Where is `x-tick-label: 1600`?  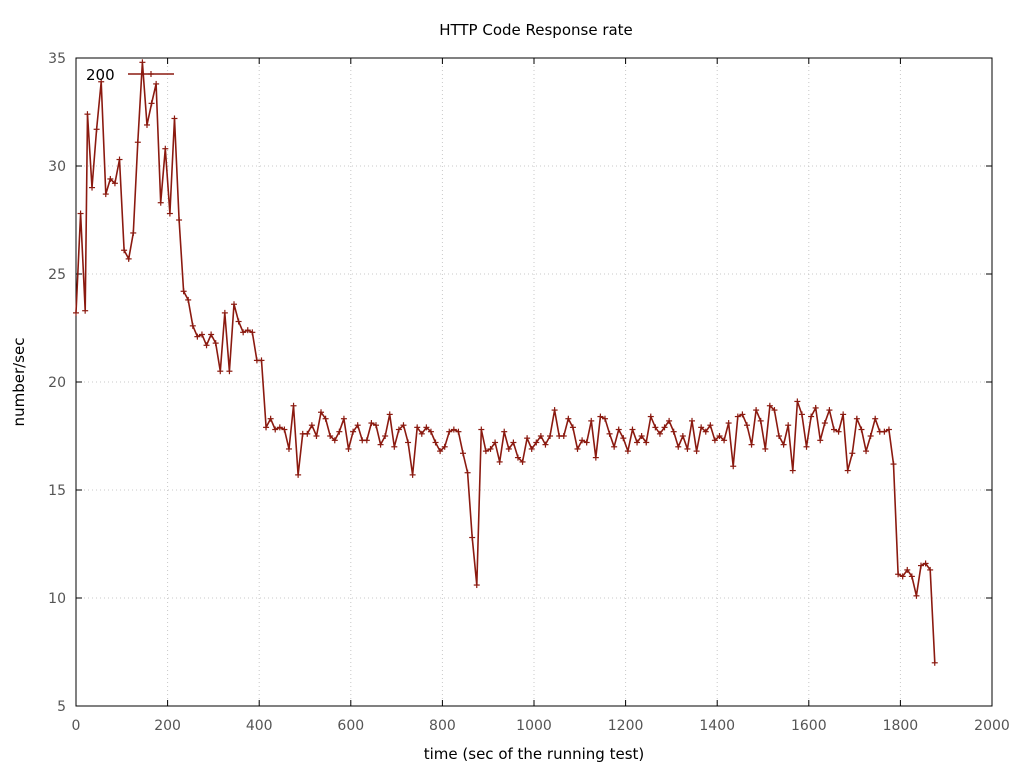
x-tick-label: 1600 is located at coordinates (809, 726).